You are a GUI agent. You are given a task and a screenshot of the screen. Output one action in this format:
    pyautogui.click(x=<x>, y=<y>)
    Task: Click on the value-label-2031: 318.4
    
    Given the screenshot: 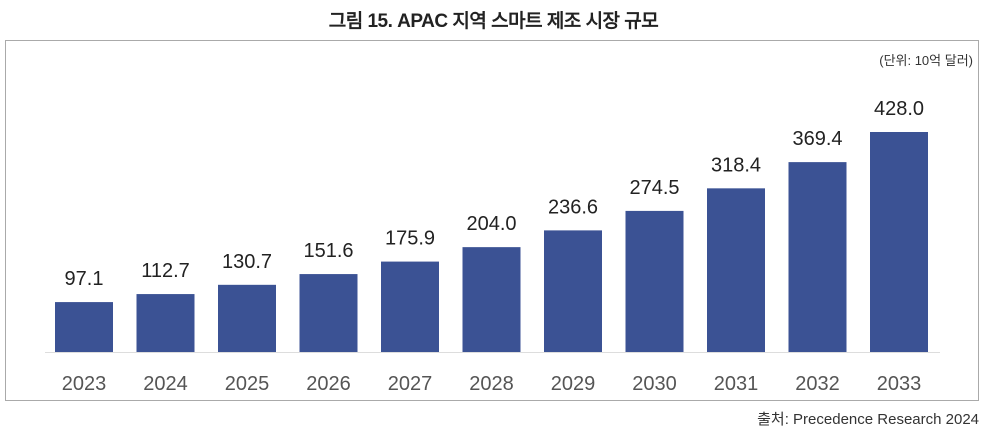 What is the action you would take?
    pyautogui.click(x=736, y=165)
    